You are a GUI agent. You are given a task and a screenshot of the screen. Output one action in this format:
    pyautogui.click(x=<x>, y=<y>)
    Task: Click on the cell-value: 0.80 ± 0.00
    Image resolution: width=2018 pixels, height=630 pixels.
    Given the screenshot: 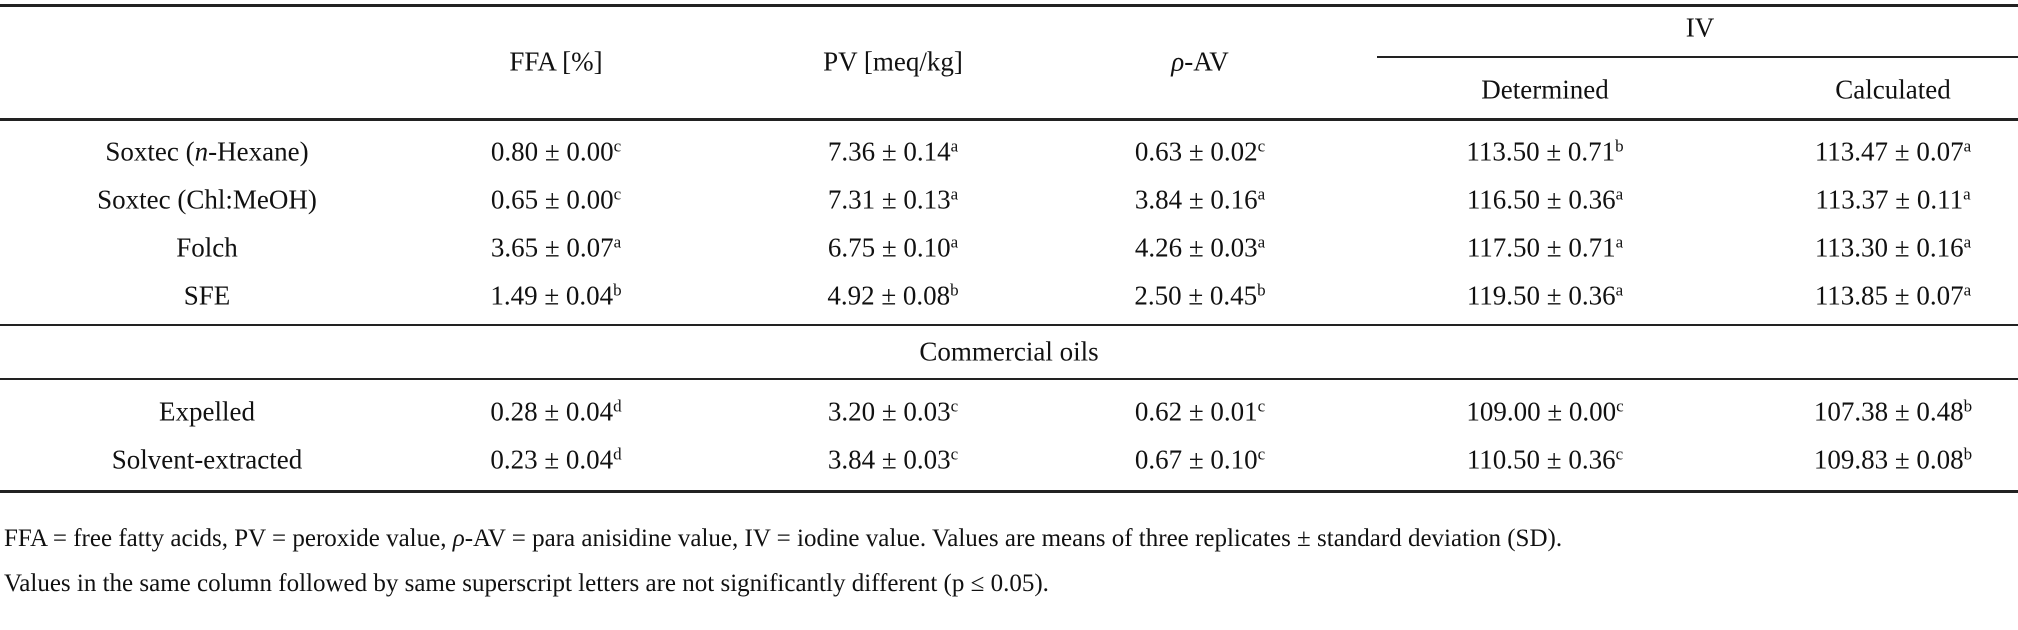 What is the action you would take?
    pyautogui.click(x=552, y=151)
    